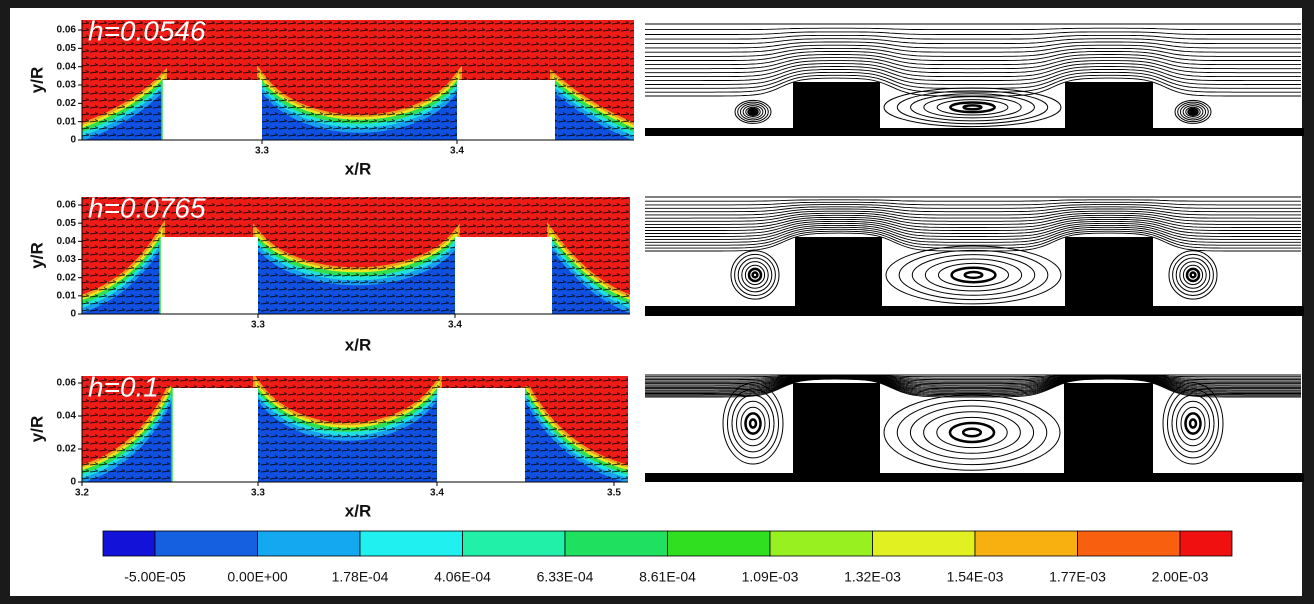  What do you see at coordinates (437, 493) in the screenshot?
I see `x-tick-label: 3.4` at bounding box center [437, 493].